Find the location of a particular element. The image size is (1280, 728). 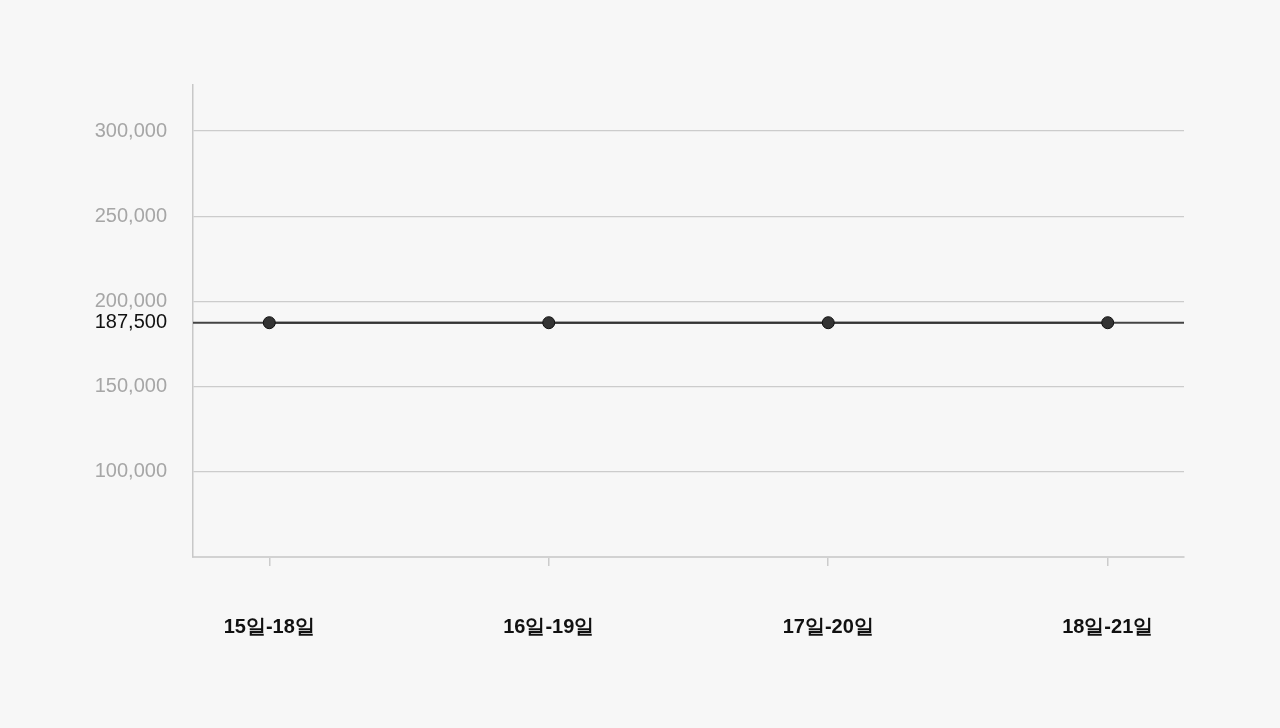

y-tick-label: 250,000 is located at coordinates (130, 214).